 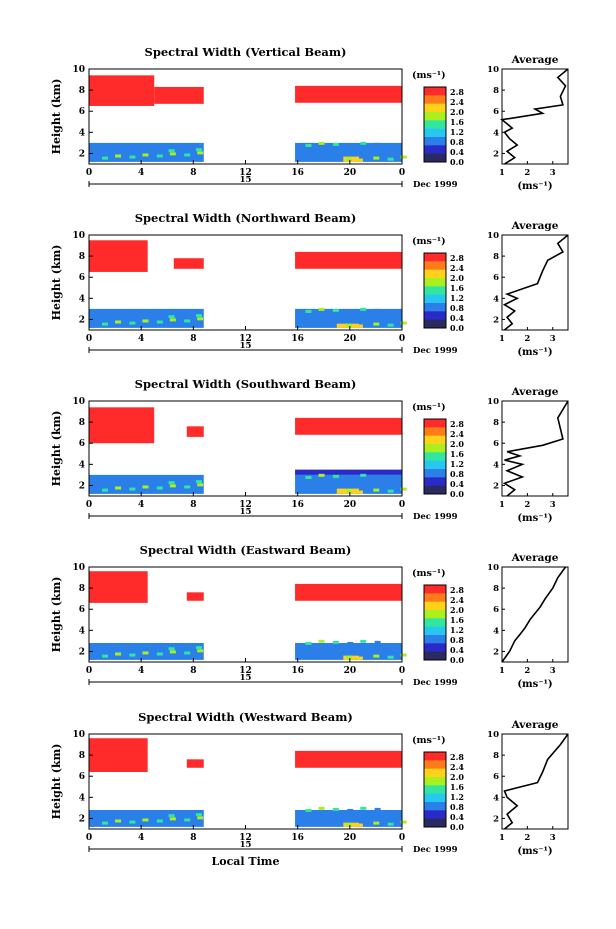 What do you see at coordinates (435, 124) in the screenshot?
I see `colorbar-frame` at bounding box center [435, 124].